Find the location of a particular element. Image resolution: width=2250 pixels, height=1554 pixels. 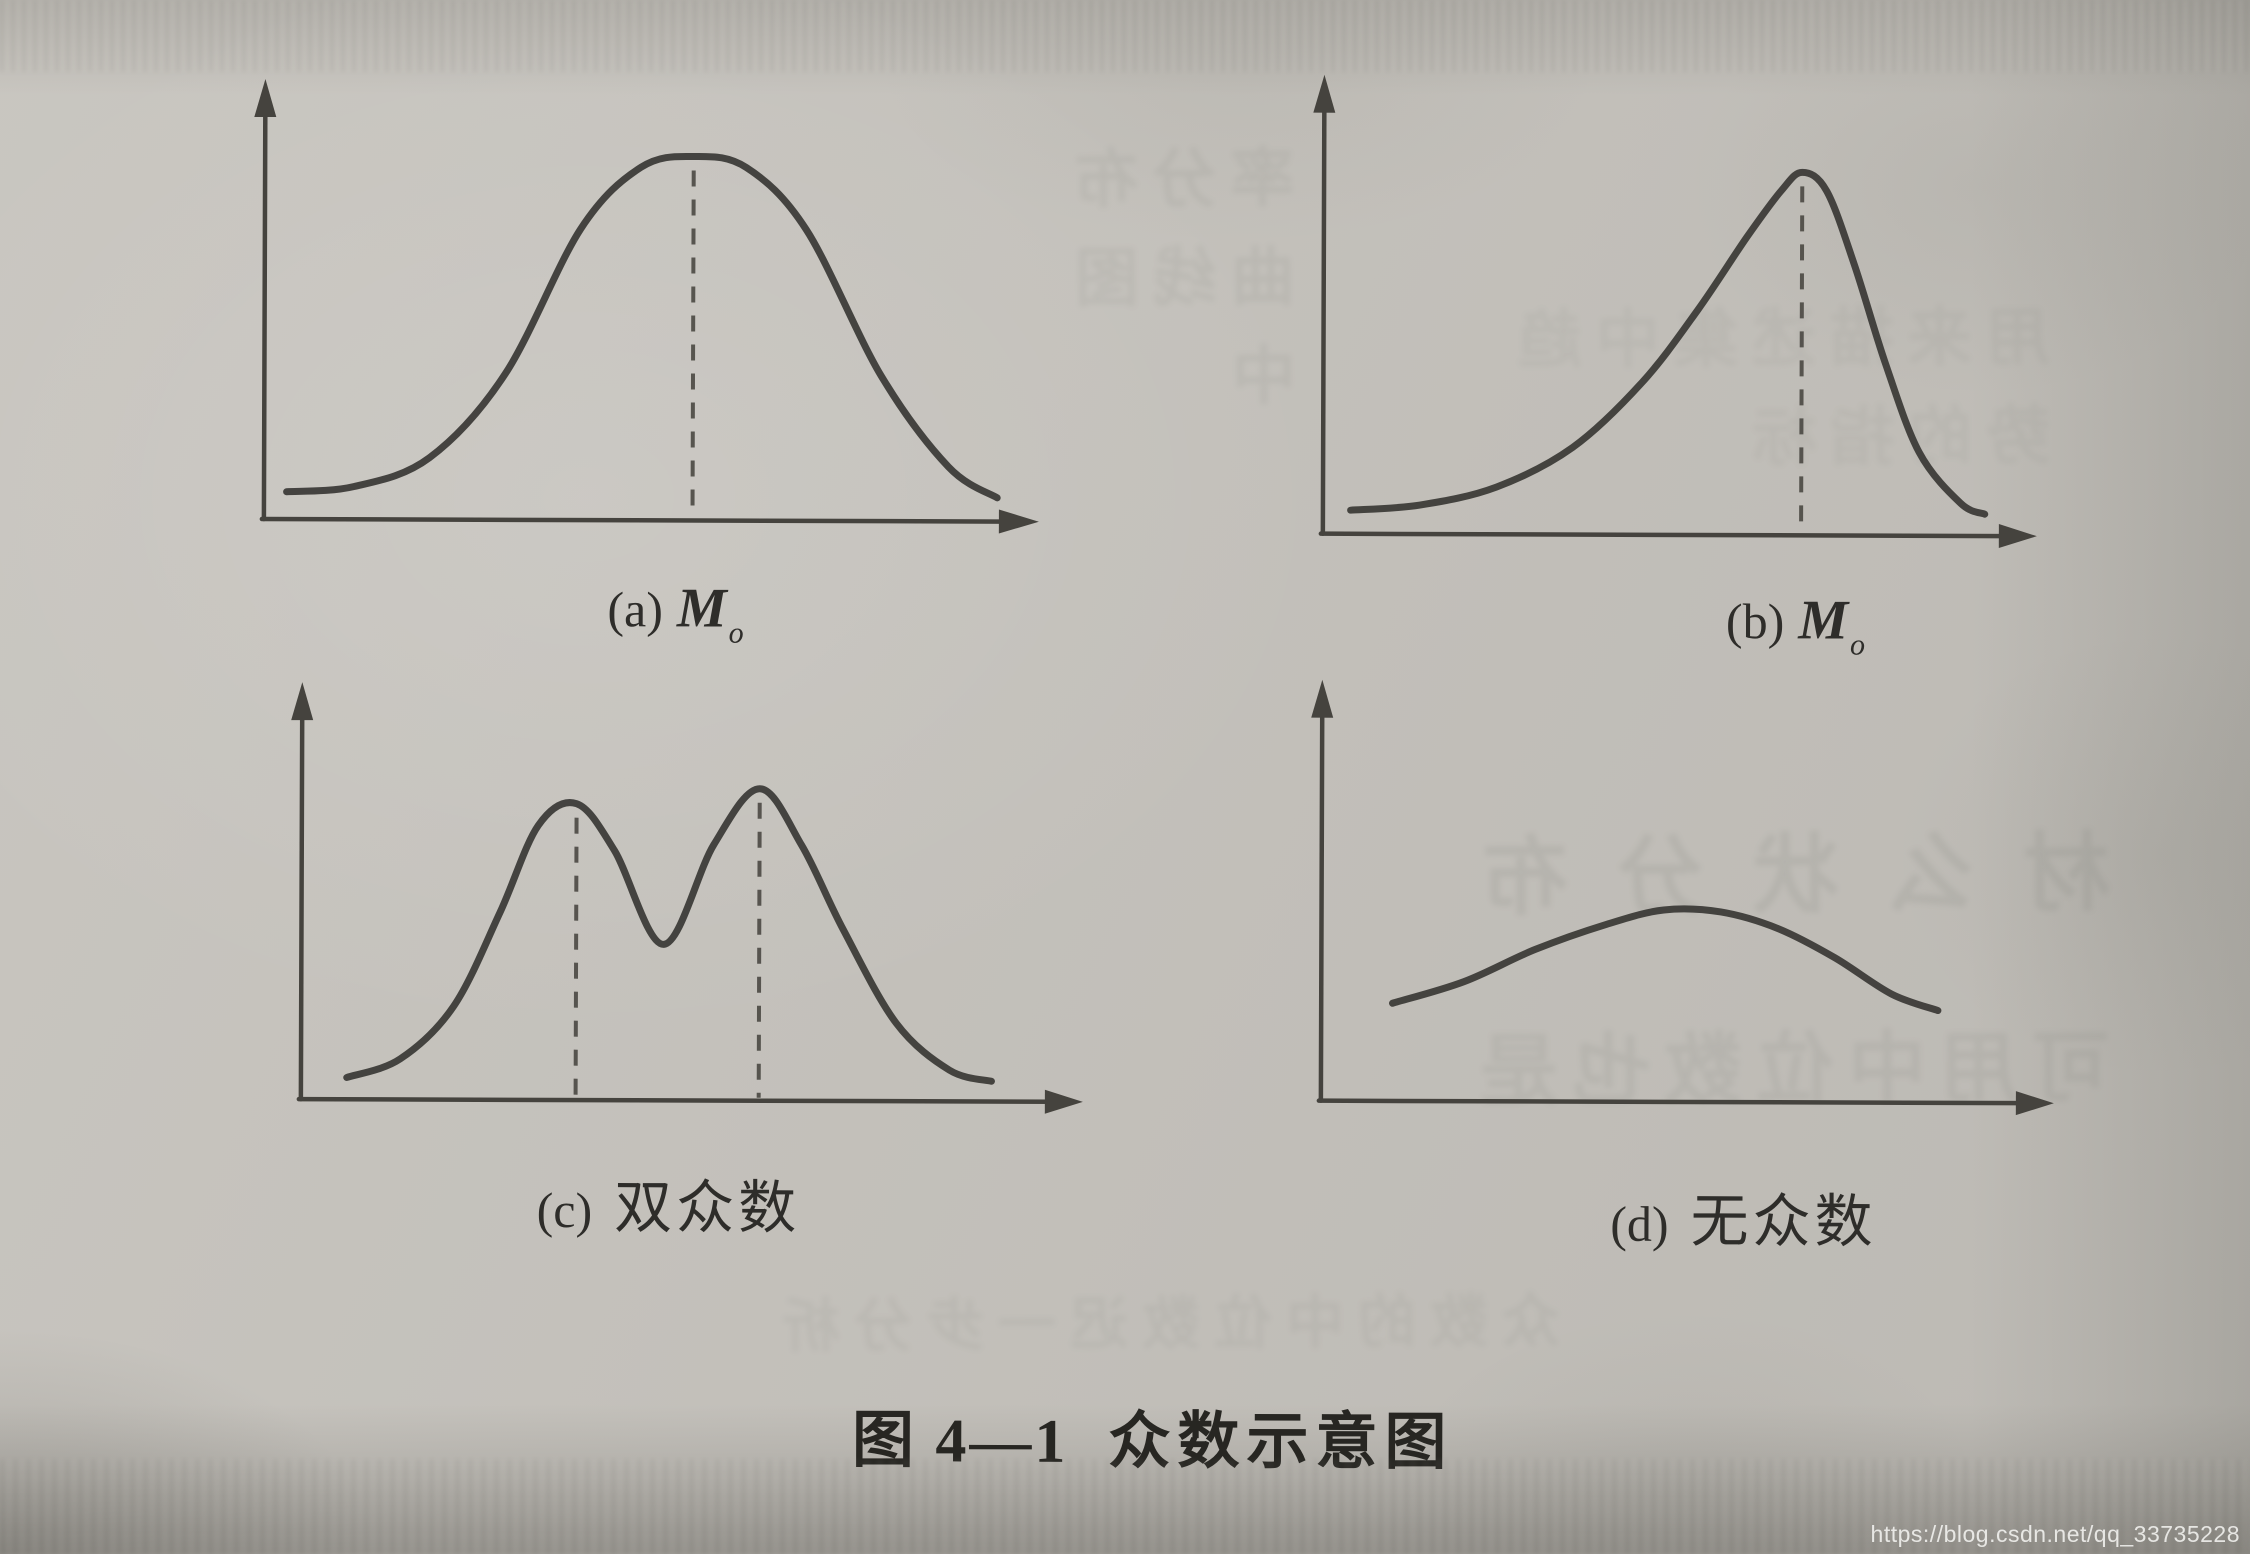

panel-a-distribution-curve is located at coordinates (642, 327).